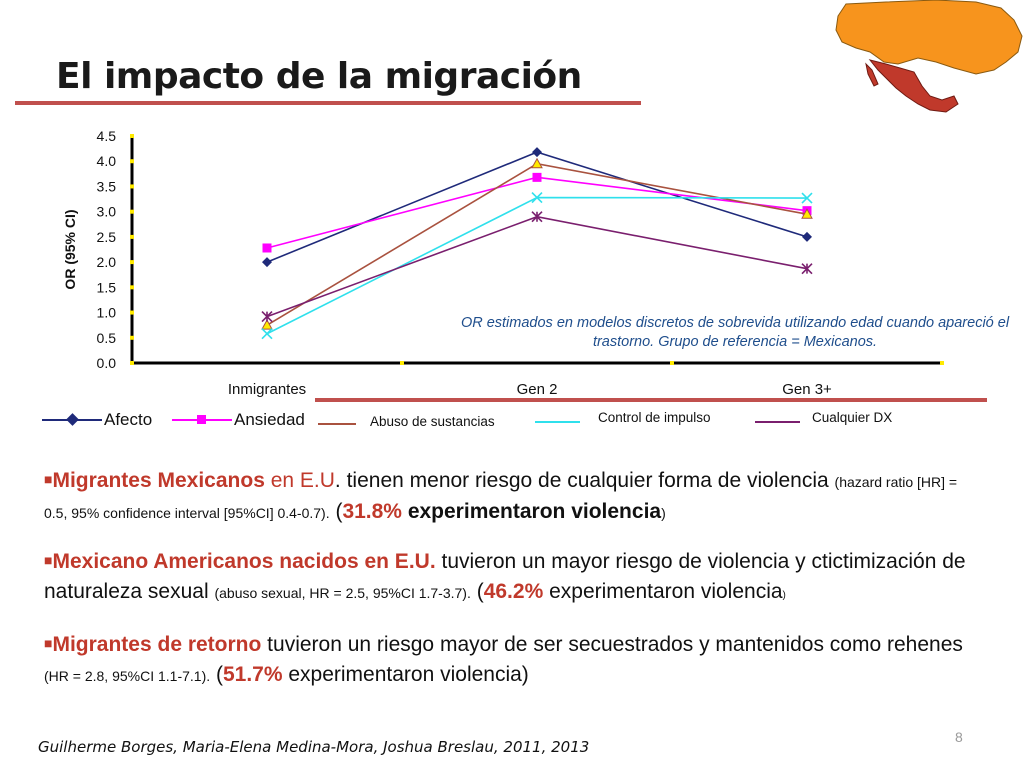  Describe the element at coordinates (107, 237) in the screenshot. I see `y-tick-label: 2.5` at that location.